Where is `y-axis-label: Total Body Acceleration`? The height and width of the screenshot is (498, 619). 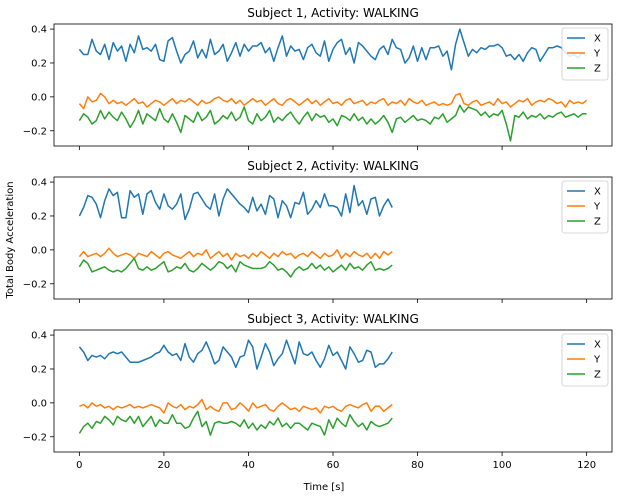 y-axis-label: Total Body Acceleration is located at coordinates (10, 240).